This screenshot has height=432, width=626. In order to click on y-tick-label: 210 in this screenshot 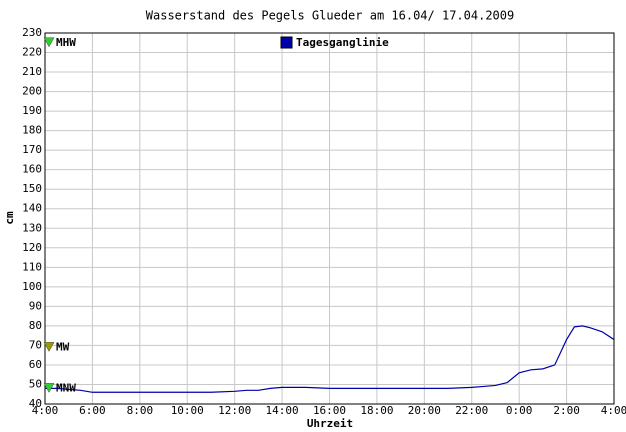, I will do `click(32, 71)`.